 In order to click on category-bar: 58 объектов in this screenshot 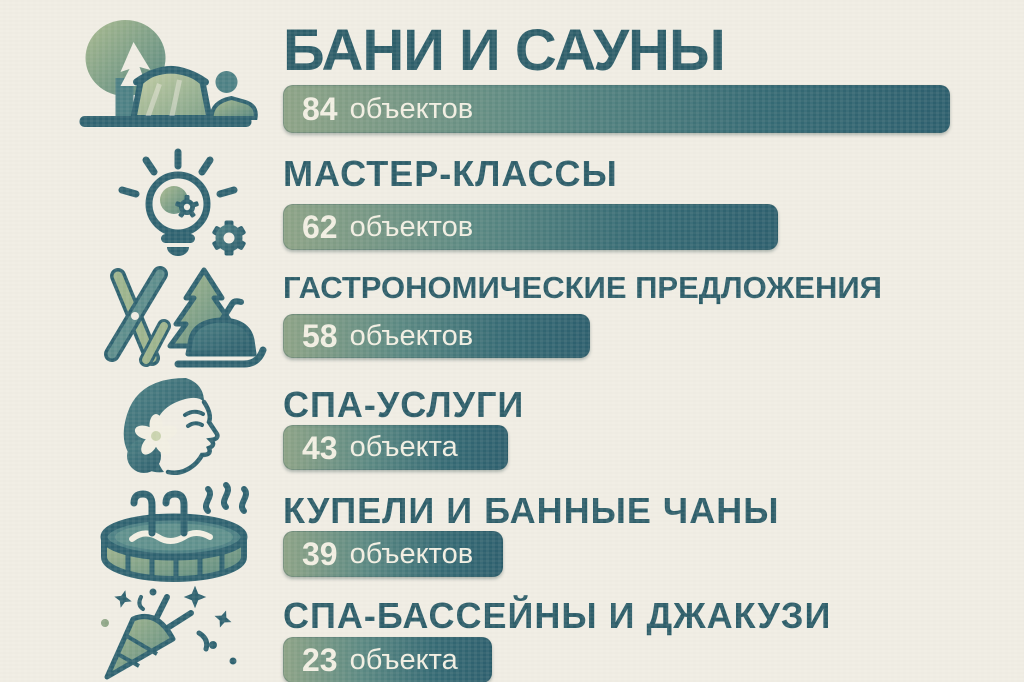, I will do `click(436, 336)`.